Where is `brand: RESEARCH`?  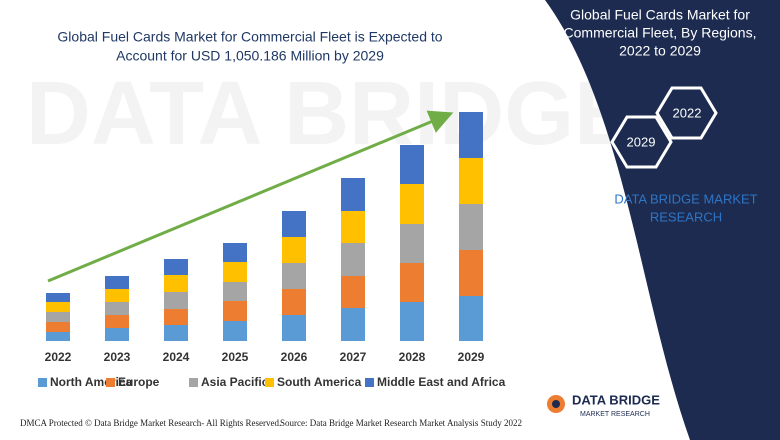
brand: RESEARCH is located at coordinates (686, 216).